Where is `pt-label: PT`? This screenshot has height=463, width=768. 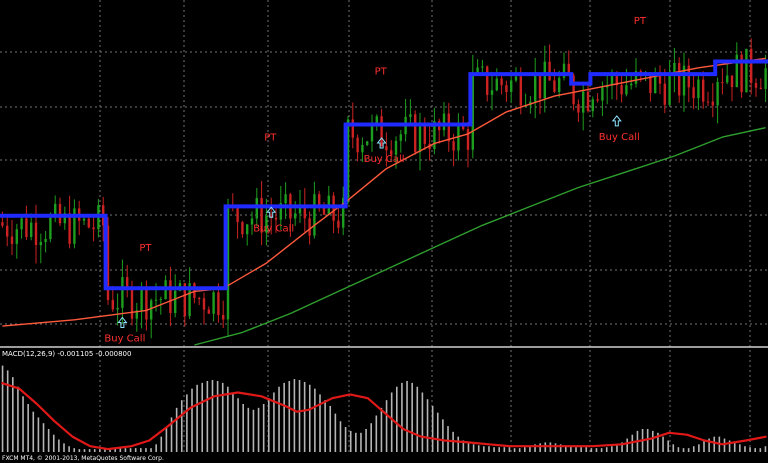
pt-label: PT is located at coordinates (381, 71).